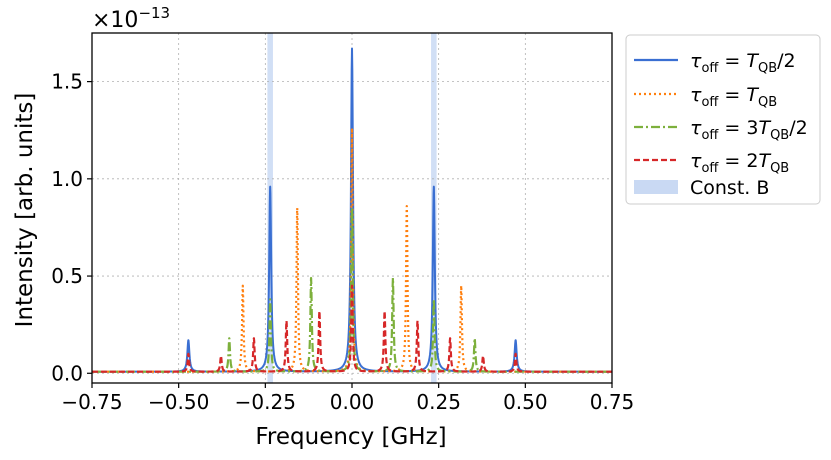 This screenshot has width=831, height=460. What do you see at coordinates (67, 82) in the screenshot?
I see `y-tick-label: 1.5` at bounding box center [67, 82].